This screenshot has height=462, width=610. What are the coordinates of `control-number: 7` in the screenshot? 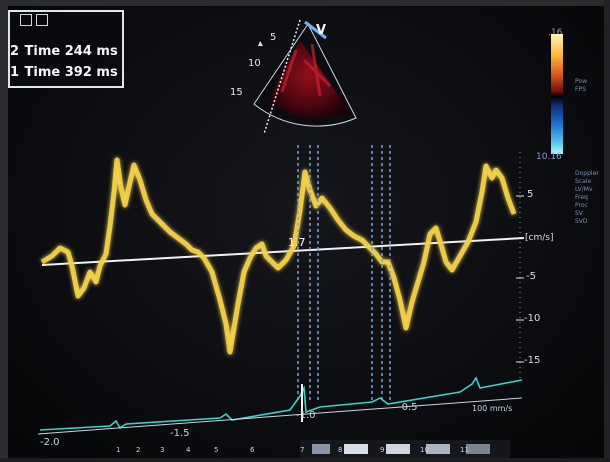 It's located at (302, 450).